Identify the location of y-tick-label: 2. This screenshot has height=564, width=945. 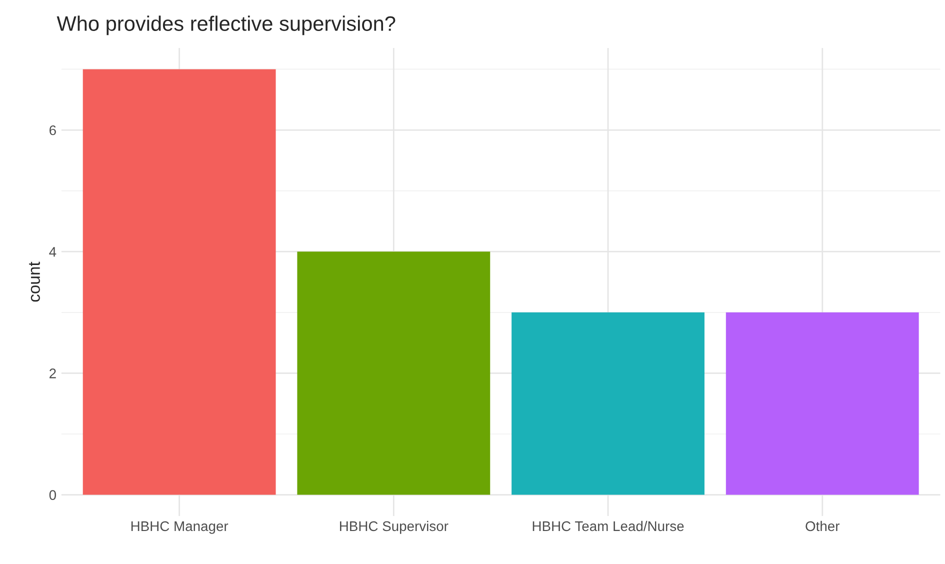
(53, 373).